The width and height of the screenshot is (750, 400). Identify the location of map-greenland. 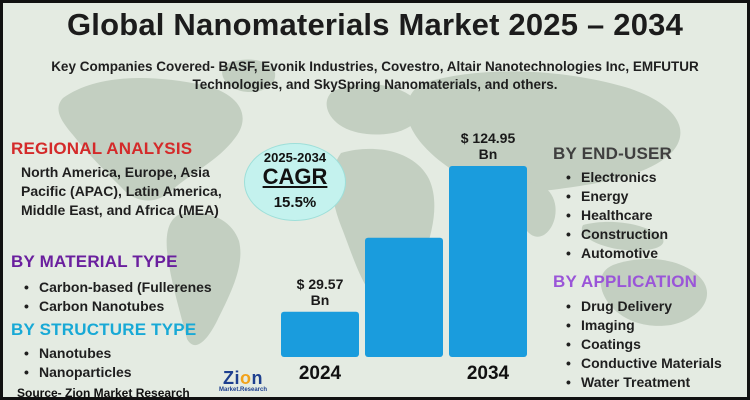
(249, 76).